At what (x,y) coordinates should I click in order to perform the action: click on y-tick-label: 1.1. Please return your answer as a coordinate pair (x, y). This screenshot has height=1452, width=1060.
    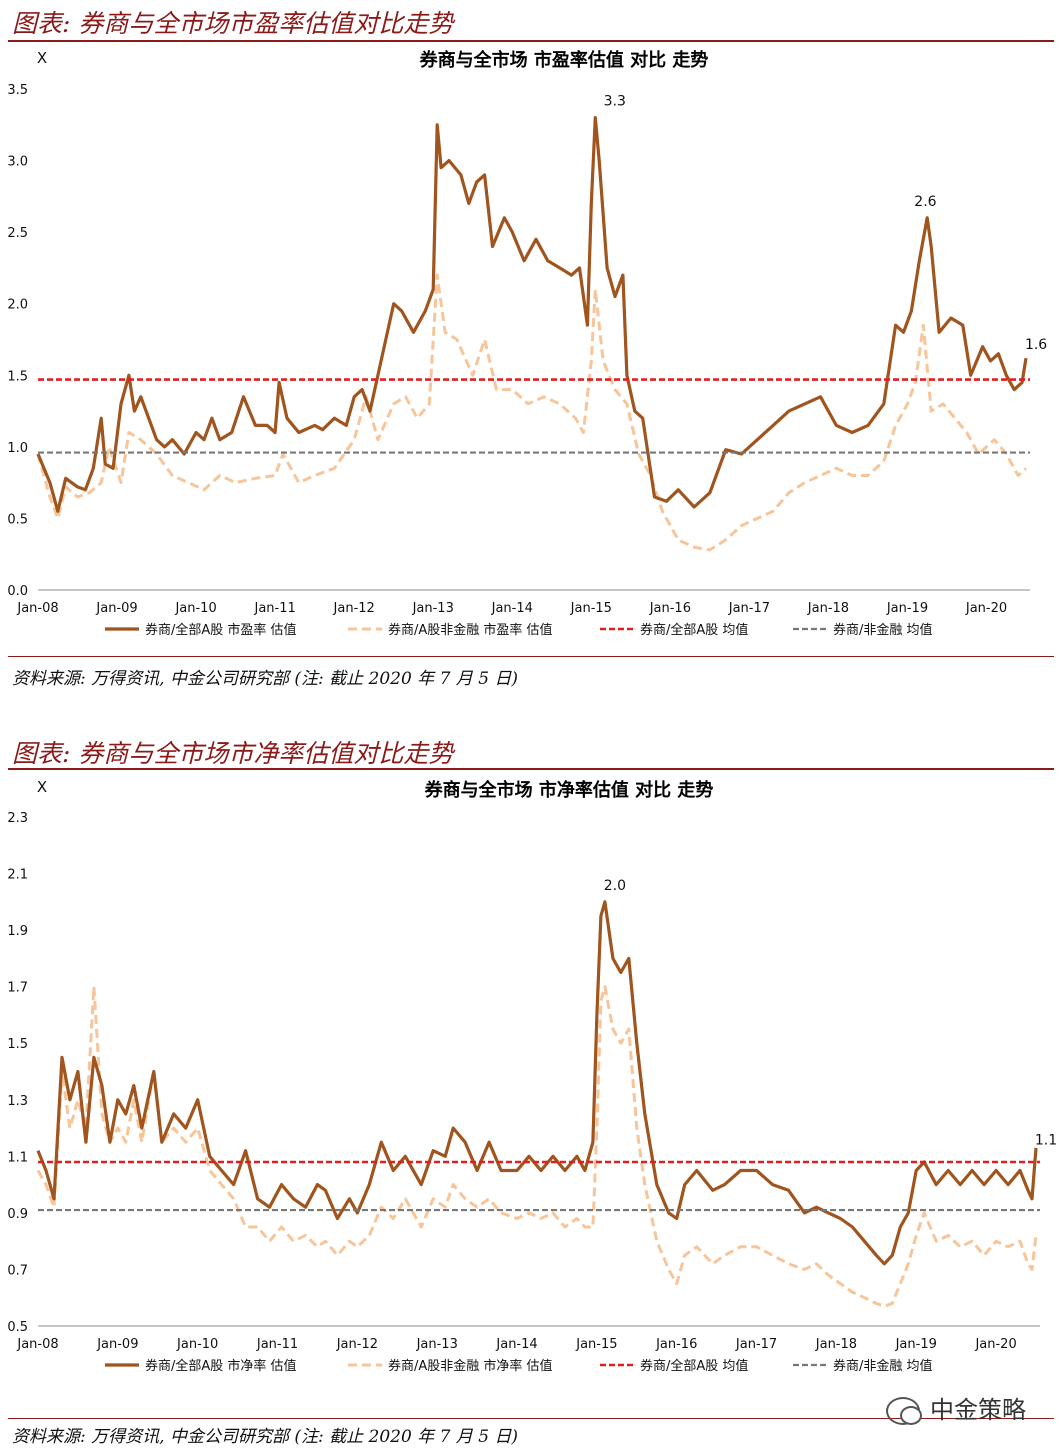
    Looking at the image, I should click on (17, 1157).